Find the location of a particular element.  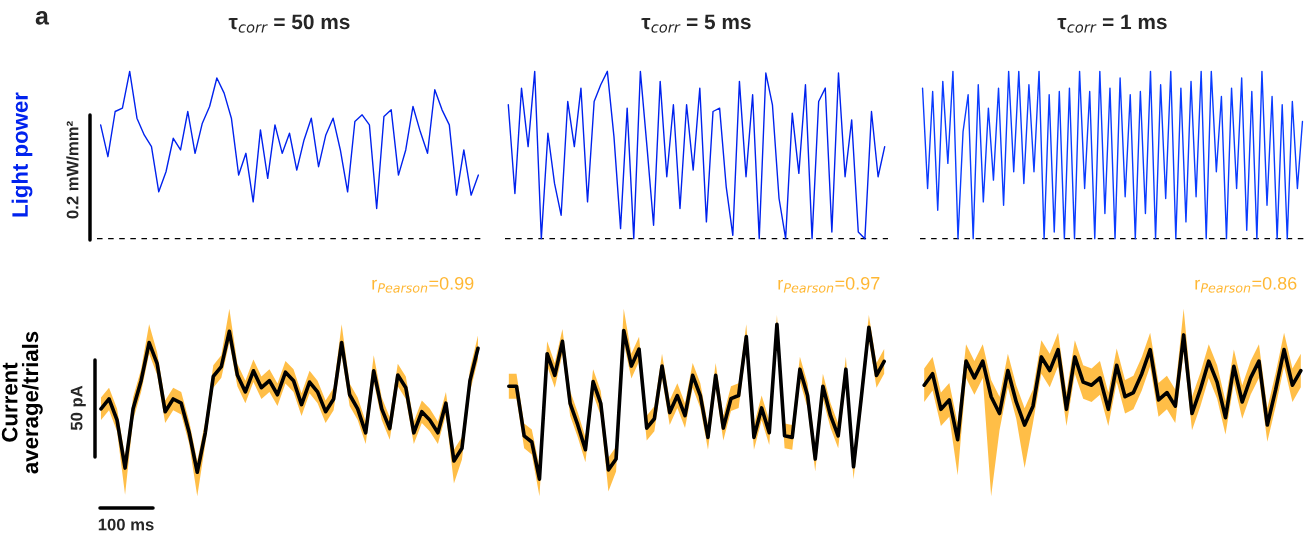

text: a is located at coordinates (42, 18).